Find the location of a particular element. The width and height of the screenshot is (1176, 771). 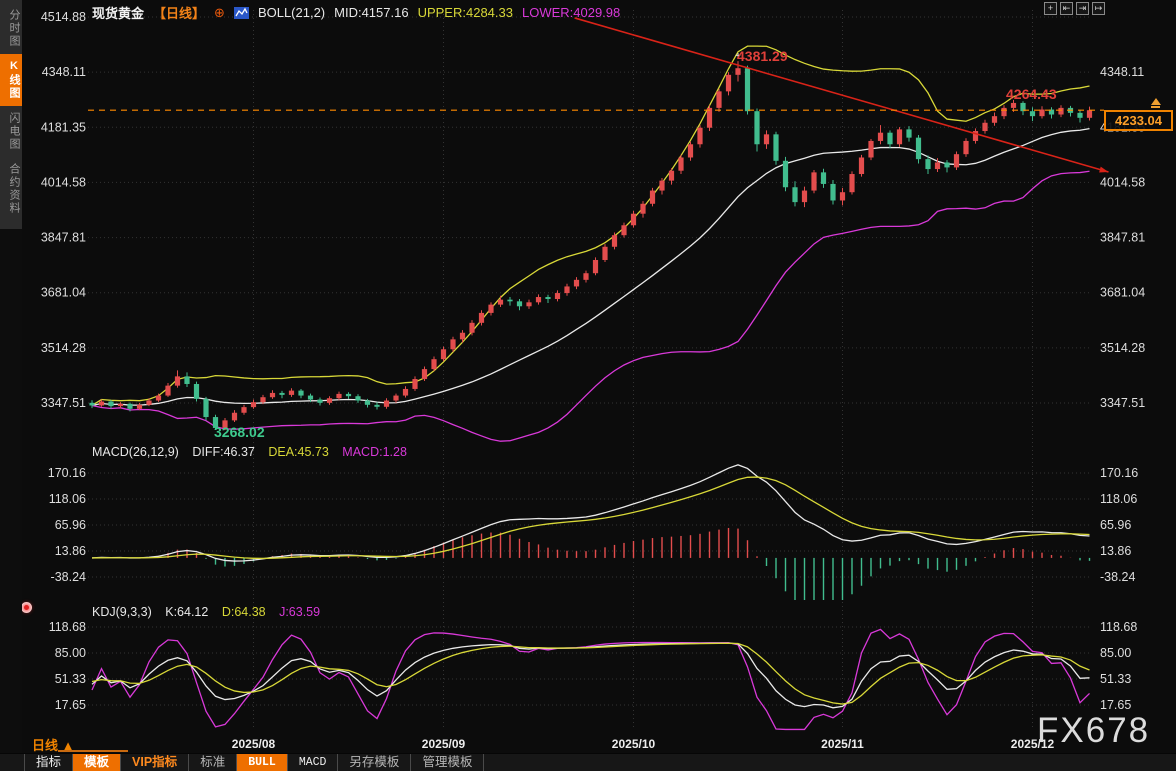

toolbar-item-7: 管理模板 is located at coordinates (448, 762).